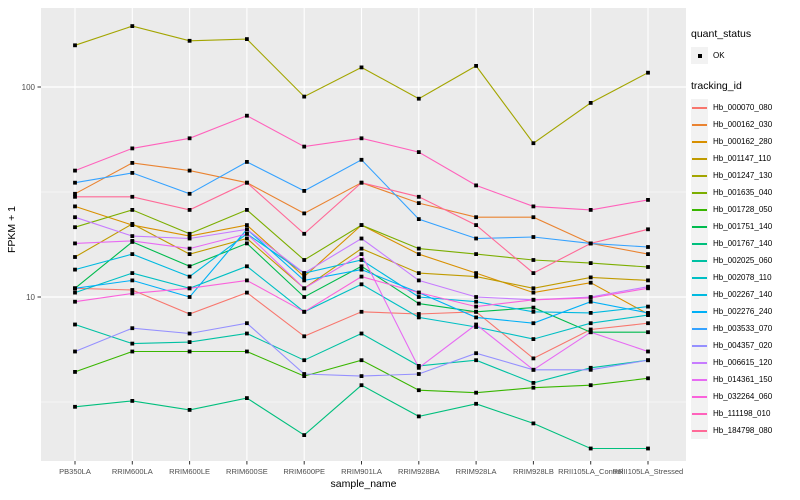 The image size is (800, 500). I want to click on legend-item-Hb_002276_240: Hb_002276_240, so click(745, 311).